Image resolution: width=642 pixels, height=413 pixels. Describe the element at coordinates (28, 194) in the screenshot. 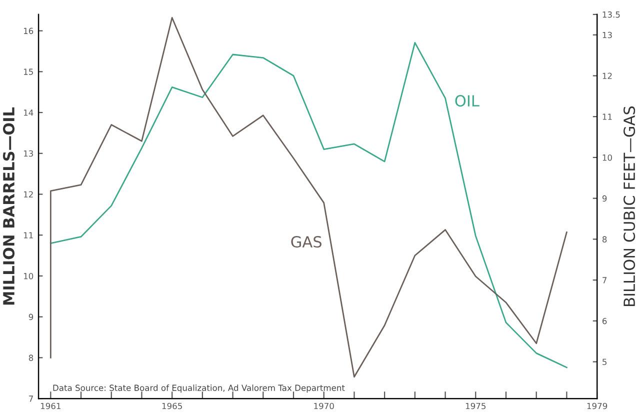

I see `y-tick-label: 12` at that location.